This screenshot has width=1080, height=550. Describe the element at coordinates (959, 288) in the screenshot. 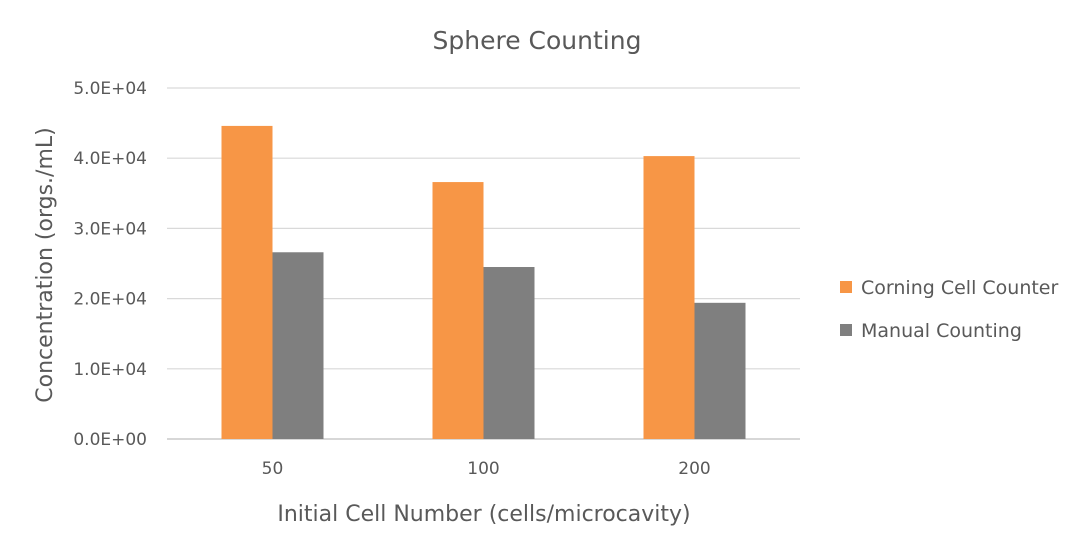

I see `legend-label: Corning Cell Counter` at that location.